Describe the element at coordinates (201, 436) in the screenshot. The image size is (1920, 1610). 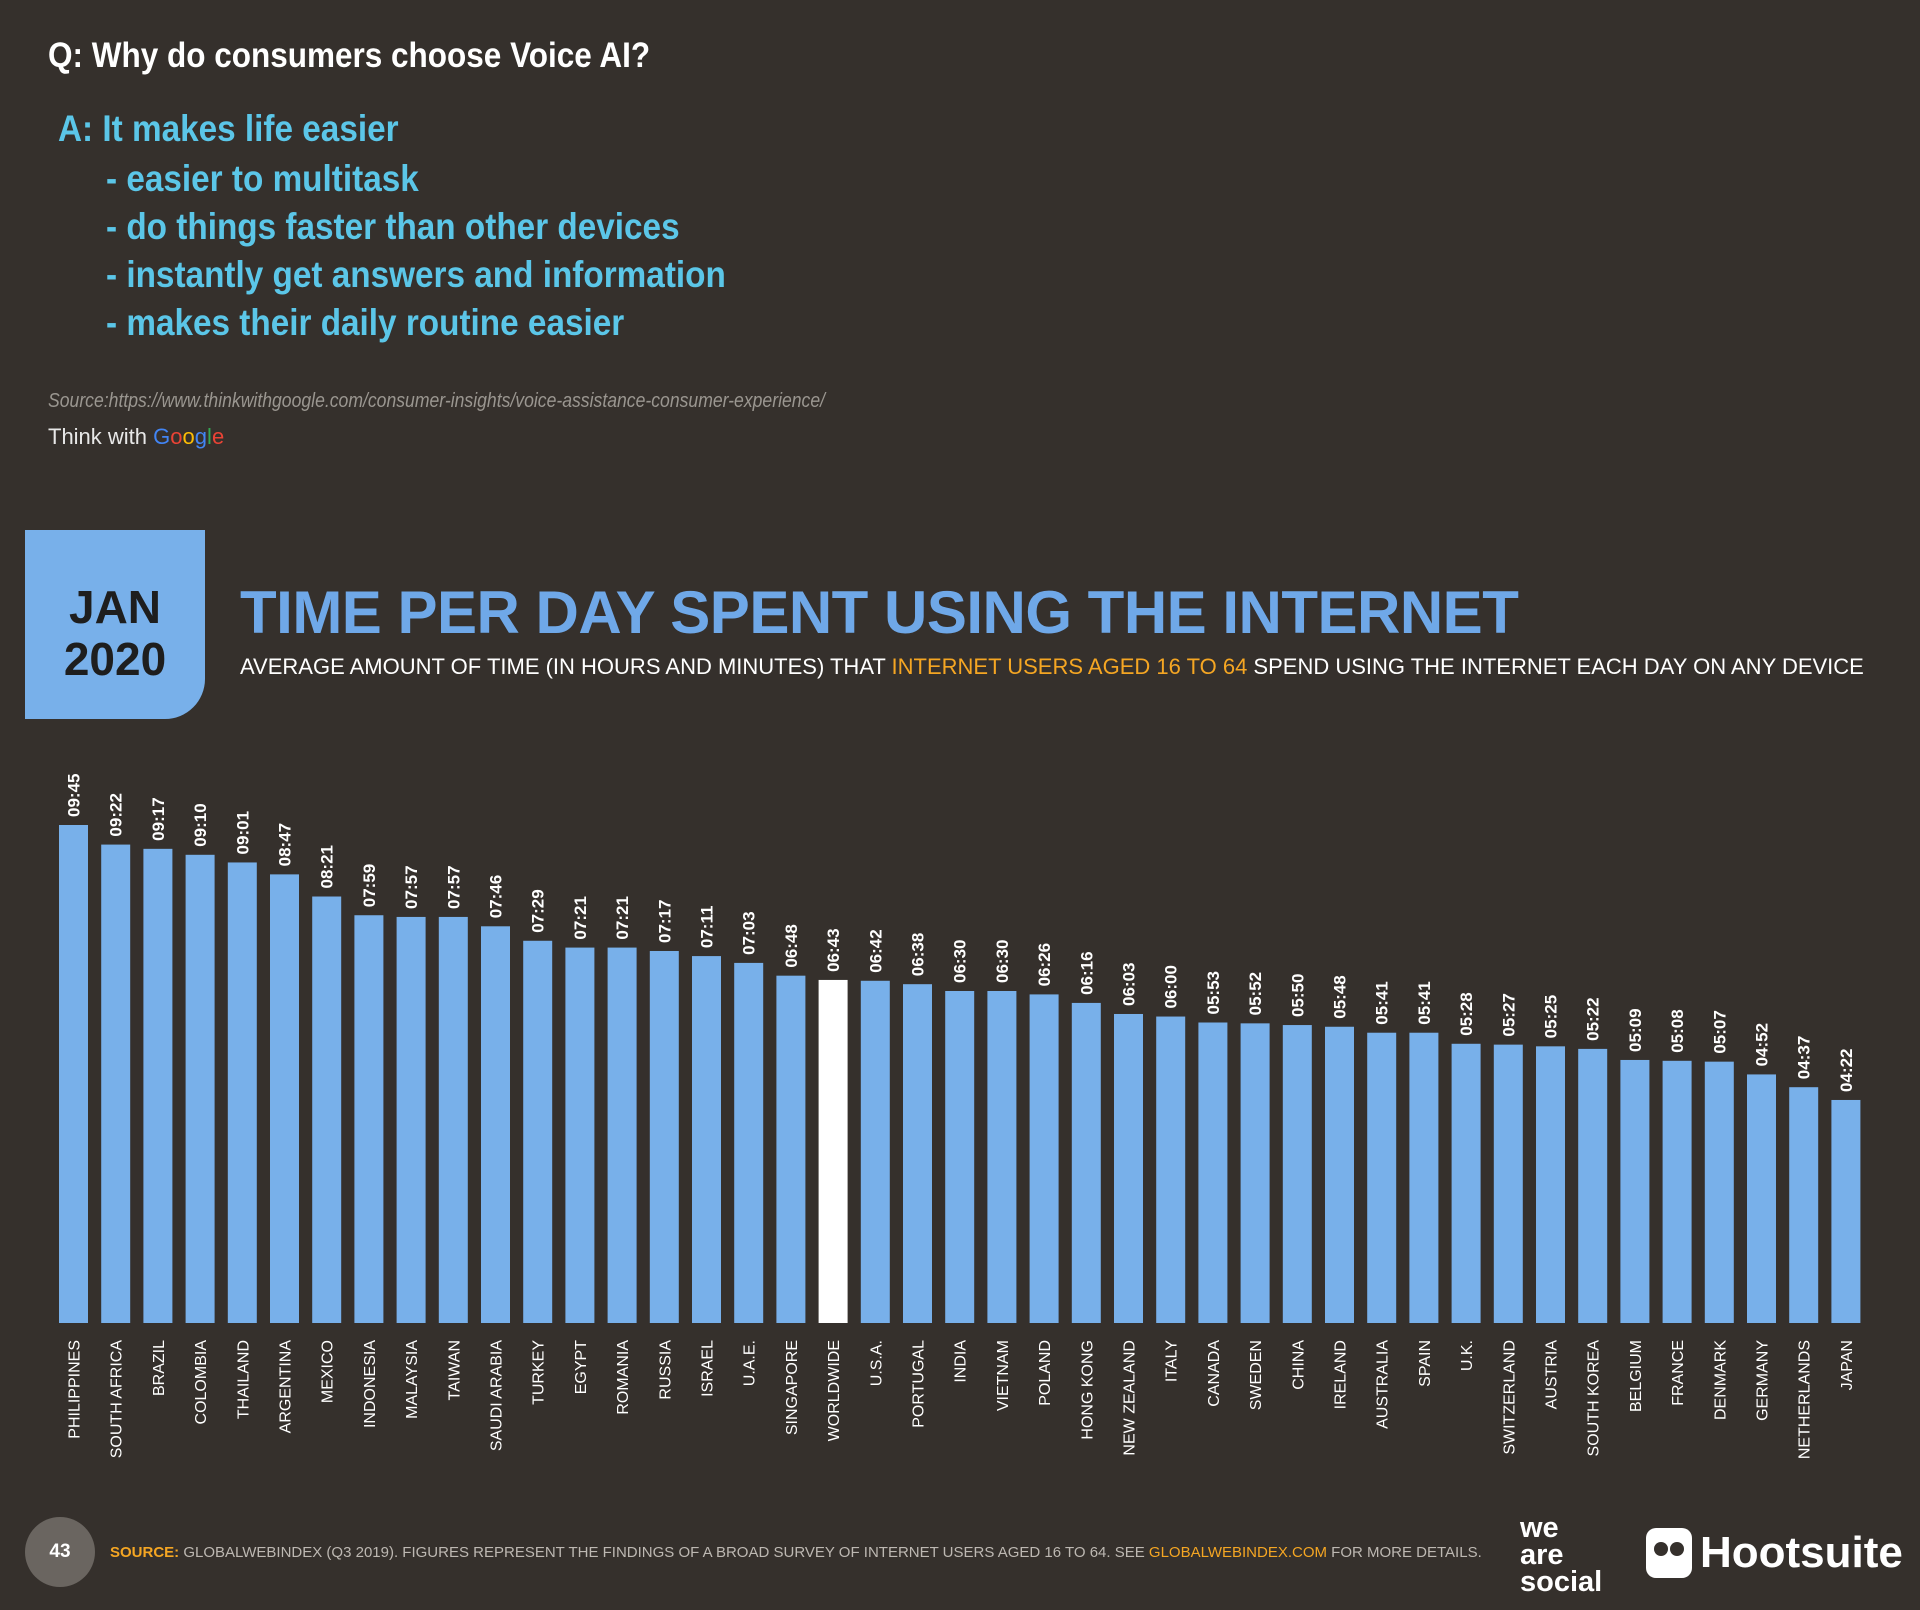
I see `google-letter: g` at that location.